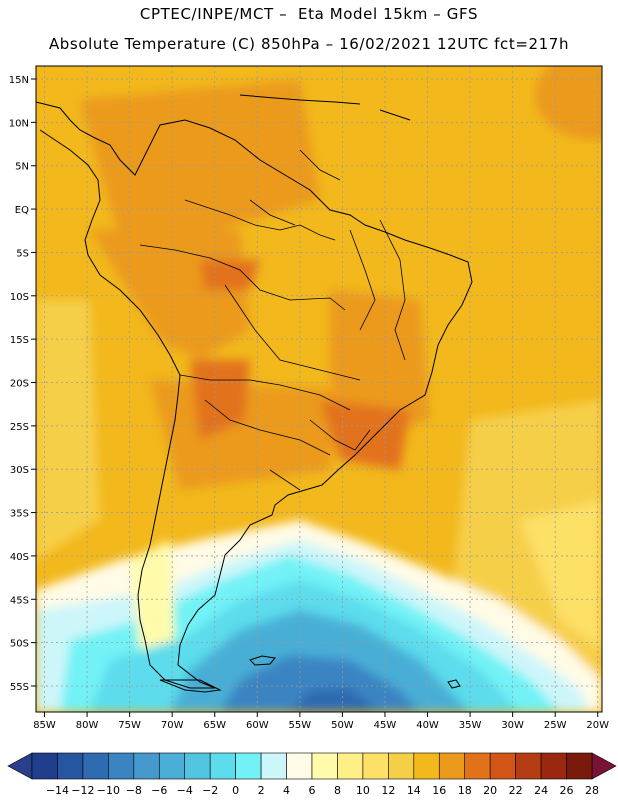 The image size is (618, 800). I want to click on lon-tick-label: 40W, so click(427, 725).